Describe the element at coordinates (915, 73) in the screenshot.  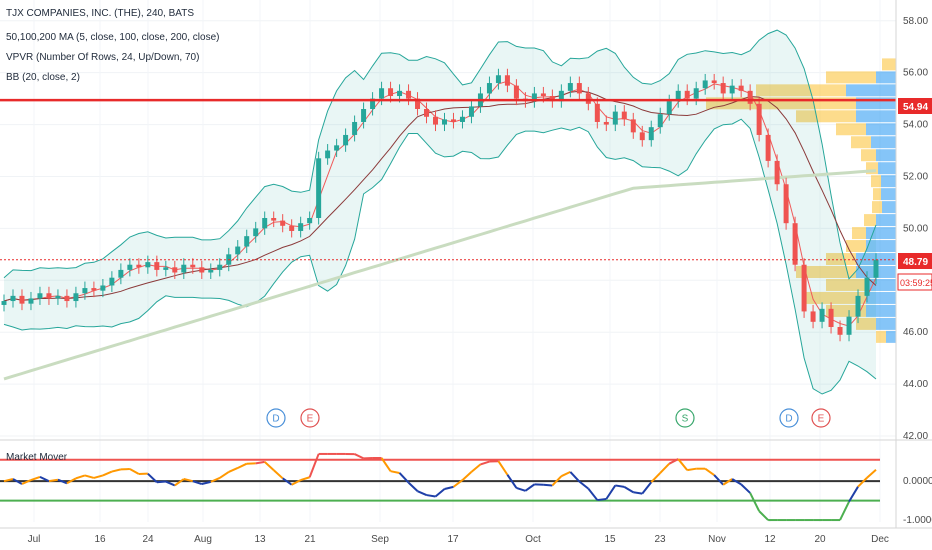
I see `price-tick-label: 56.00` at that location.